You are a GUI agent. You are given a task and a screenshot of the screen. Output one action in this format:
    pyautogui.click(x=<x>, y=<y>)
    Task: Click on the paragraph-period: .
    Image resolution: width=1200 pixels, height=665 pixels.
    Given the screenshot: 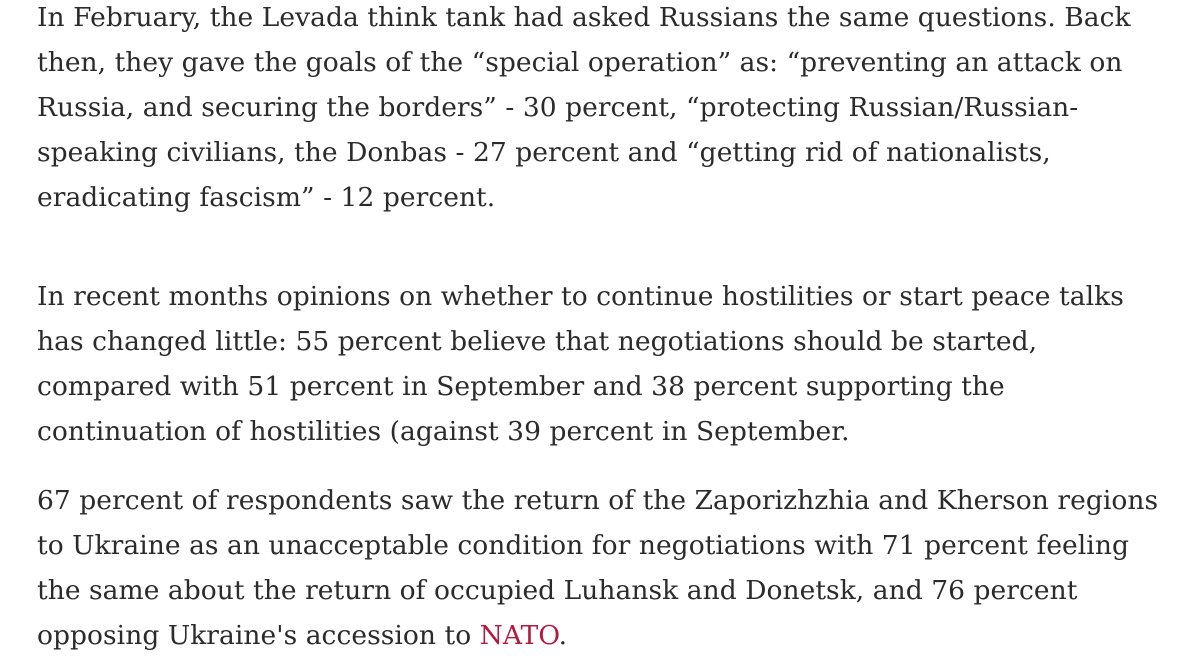 What is the action you would take?
    pyautogui.click(x=563, y=635)
    